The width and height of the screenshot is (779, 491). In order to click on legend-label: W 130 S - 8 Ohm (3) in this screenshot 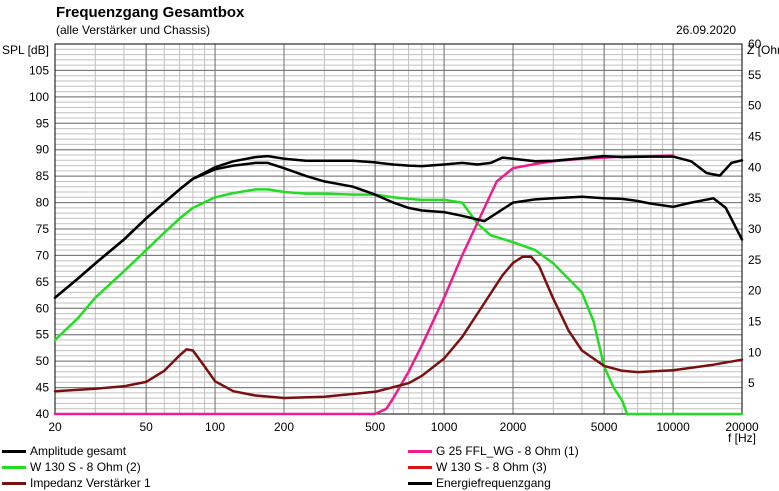, I will do `click(491, 467)`.